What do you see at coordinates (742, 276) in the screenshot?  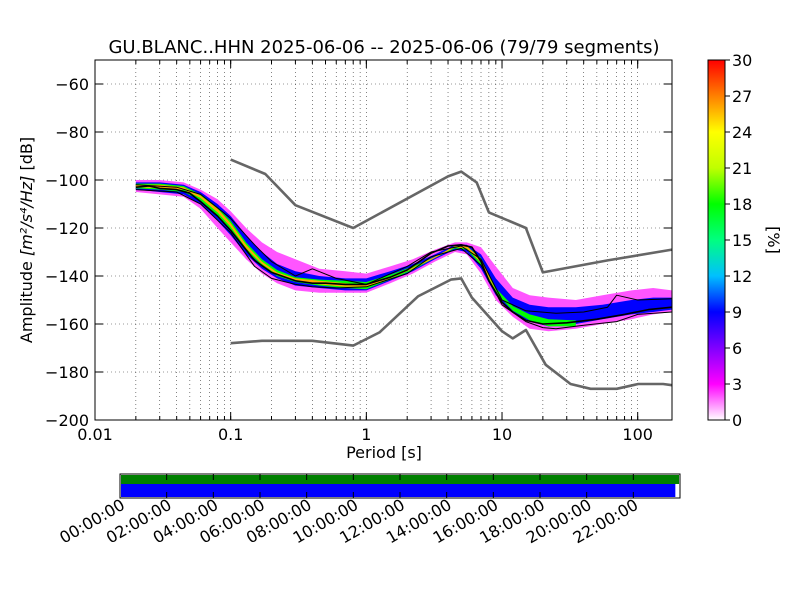 I see `colorbar-tick-label: 12` at bounding box center [742, 276].